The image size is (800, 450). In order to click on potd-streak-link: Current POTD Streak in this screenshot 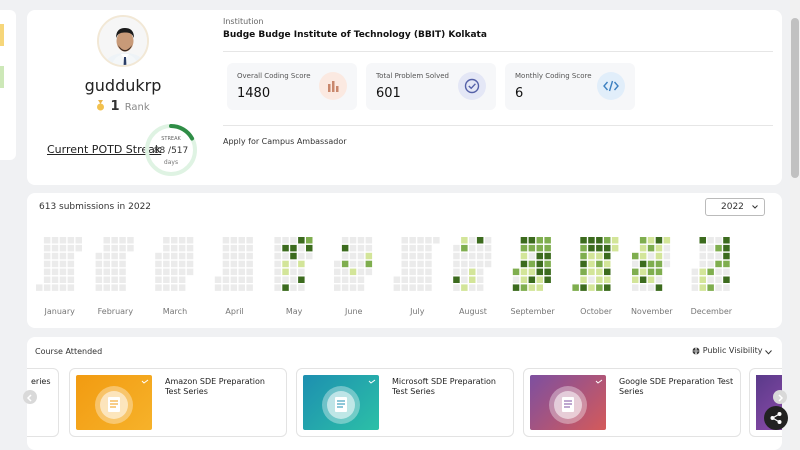, I will do `click(104, 149)`.